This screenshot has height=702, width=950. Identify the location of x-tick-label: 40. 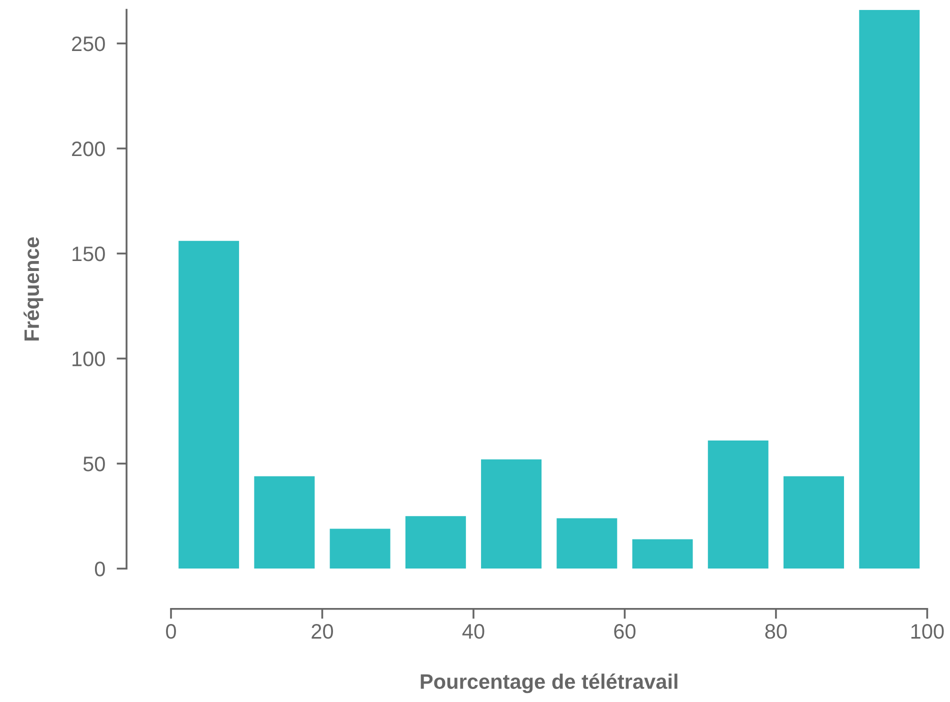
(473, 631).